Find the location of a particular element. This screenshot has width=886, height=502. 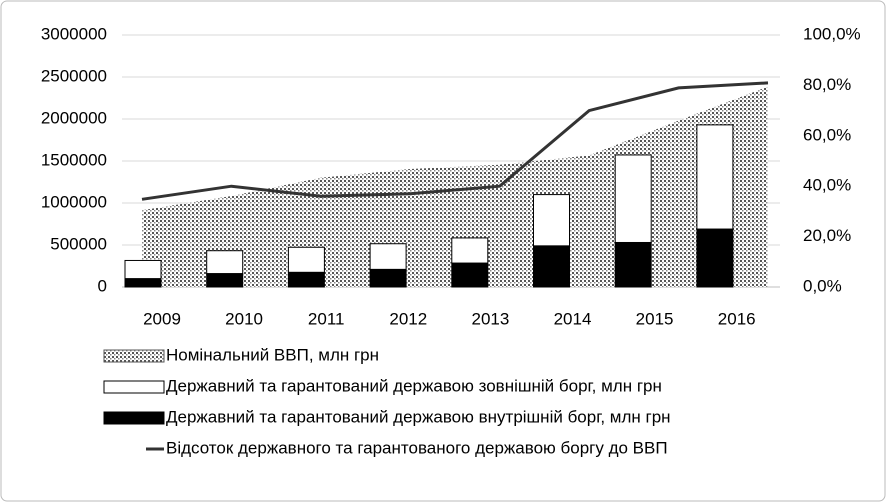

x-tick-label: 2012 is located at coordinates (408, 318).